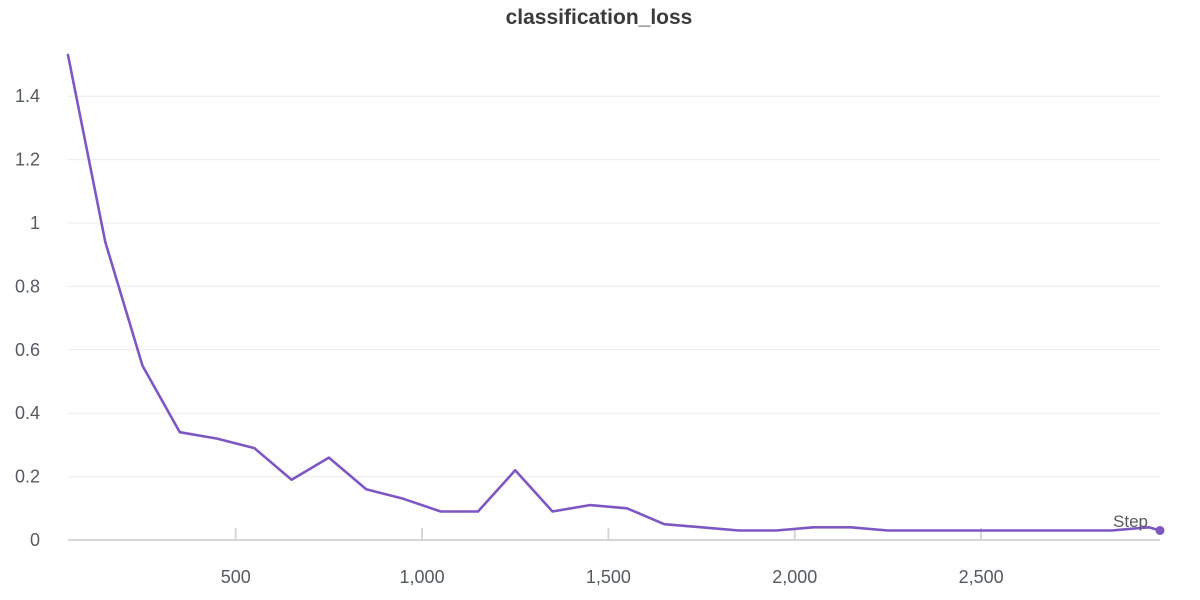 This screenshot has height=600, width=1200. What do you see at coordinates (27, 477) in the screenshot?
I see `y-tick-label: 0.2` at bounding box center [27, 477].